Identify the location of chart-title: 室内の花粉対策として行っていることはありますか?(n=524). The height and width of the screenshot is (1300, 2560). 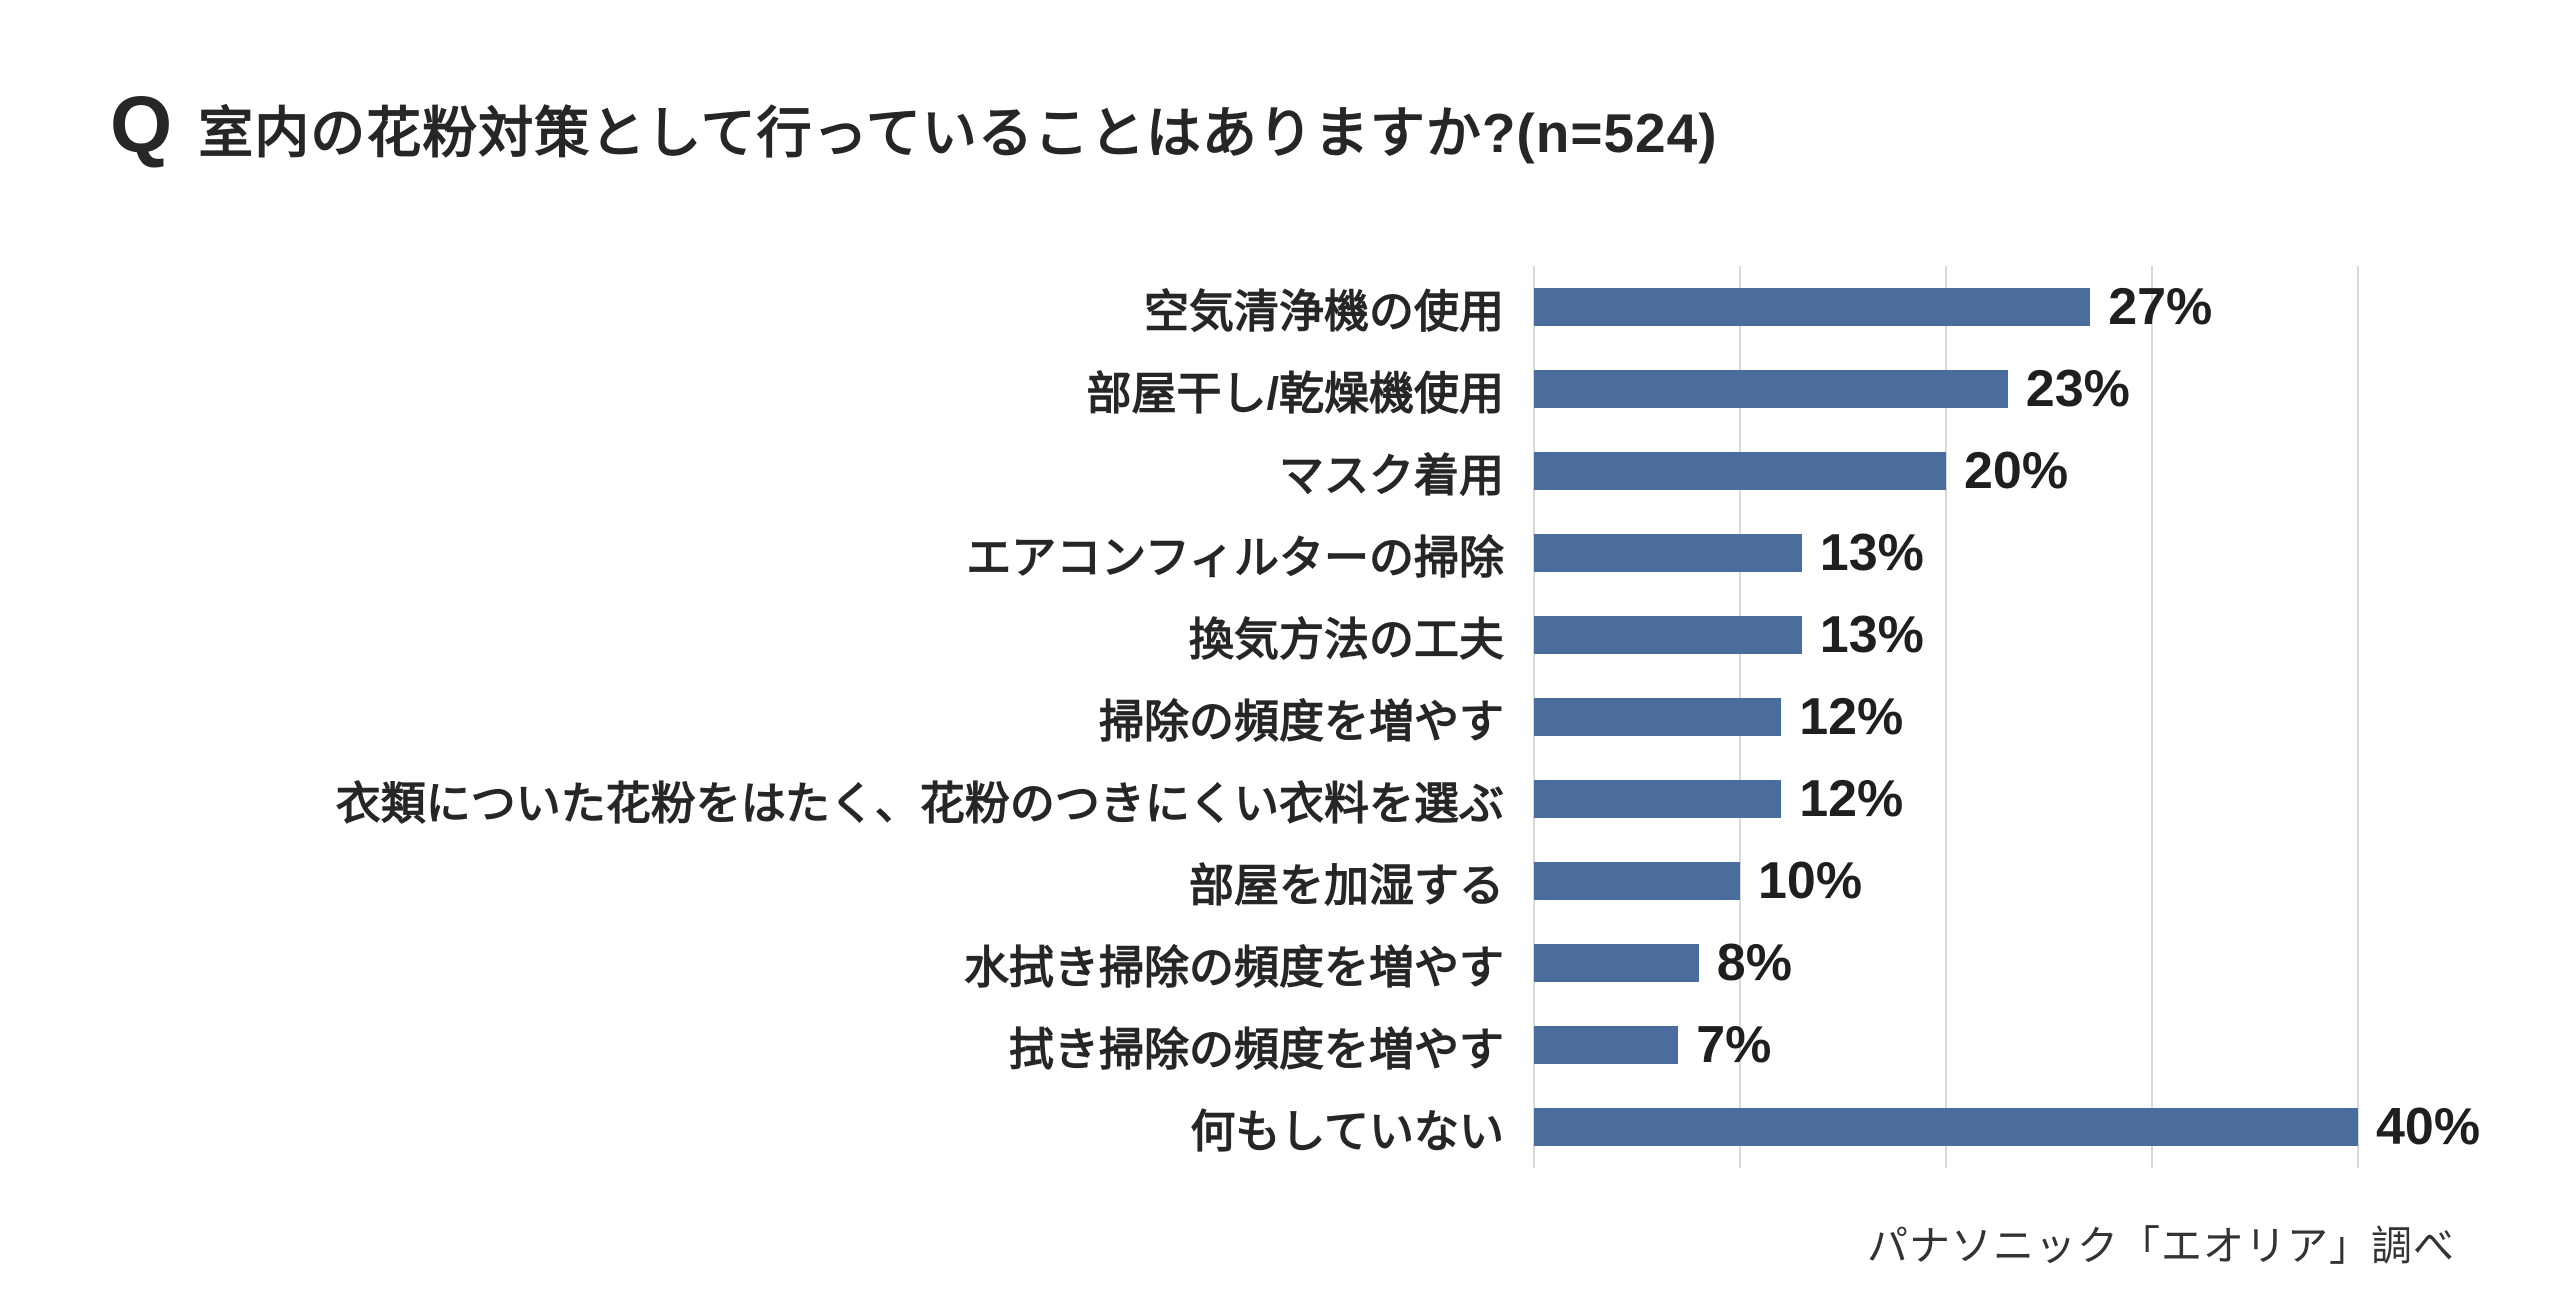
(958, 133).